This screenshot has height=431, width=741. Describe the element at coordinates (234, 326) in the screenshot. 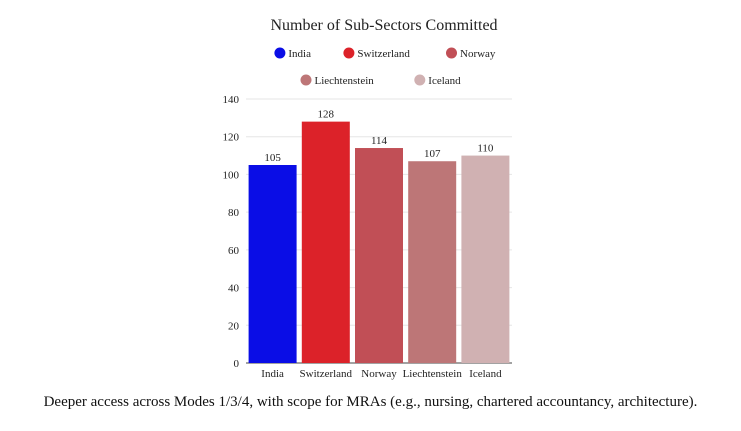

I see `y-tick-label-20: 20` at that location.